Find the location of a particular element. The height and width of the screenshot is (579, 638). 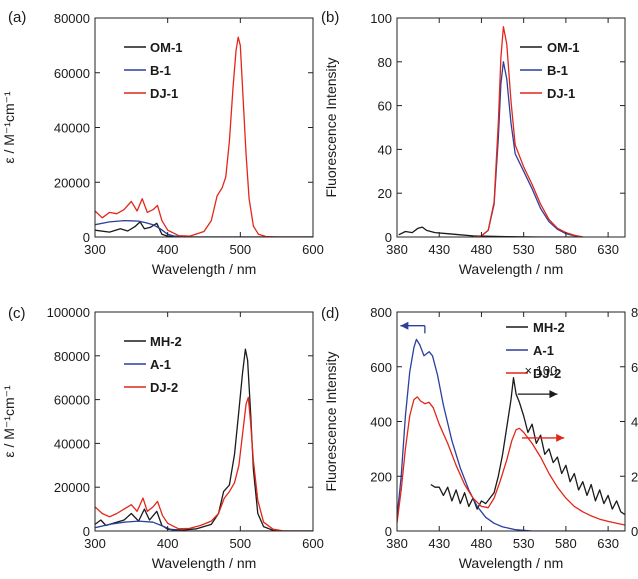

scale-annotation: × 100 is located at coordinates (541, 370).